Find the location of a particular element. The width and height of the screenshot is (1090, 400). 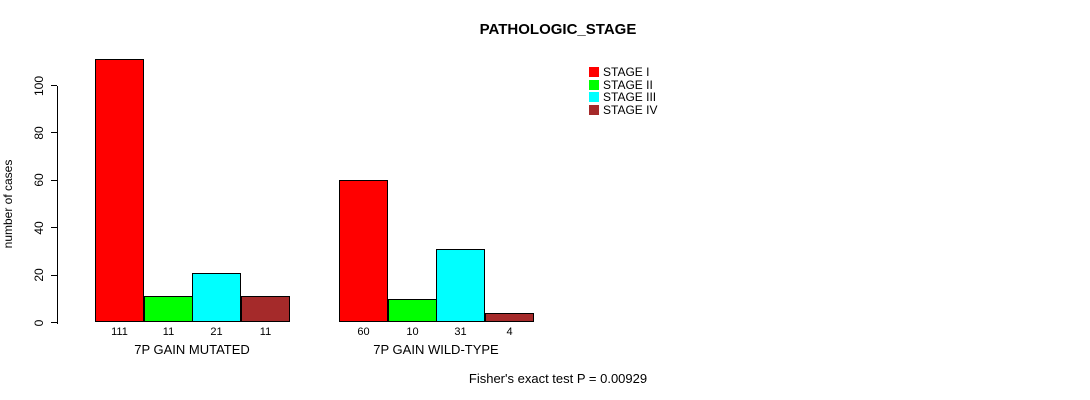

legend-row: STAGE II is located at coordinates (623, 85).